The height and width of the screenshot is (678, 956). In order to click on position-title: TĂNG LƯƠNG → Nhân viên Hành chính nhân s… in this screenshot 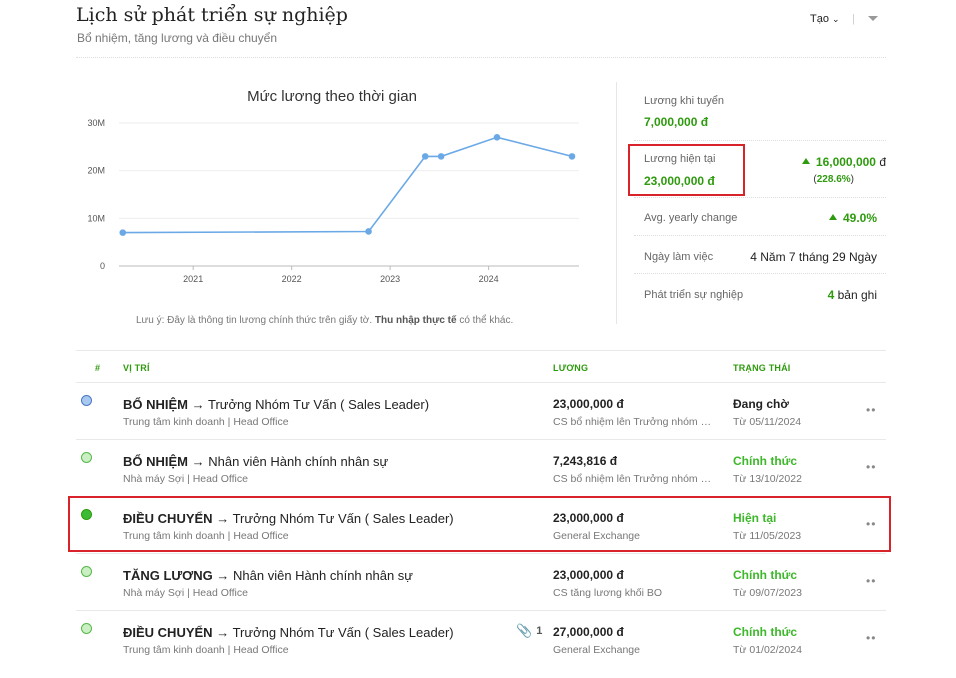, I will do `click(268, 575)`.